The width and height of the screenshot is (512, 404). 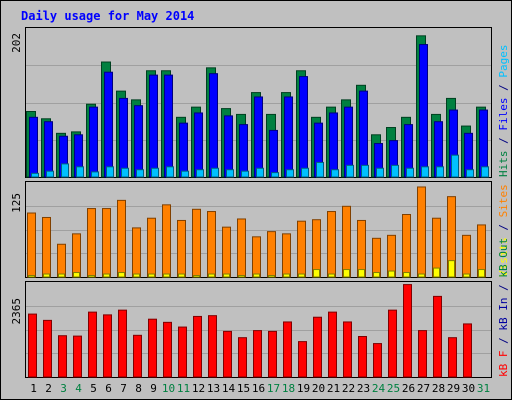 What do you see at coordinates (107, 16) in the screenshot?
I see `chart-title: Daily usage for May 2014` at bounding box center [107, 16].